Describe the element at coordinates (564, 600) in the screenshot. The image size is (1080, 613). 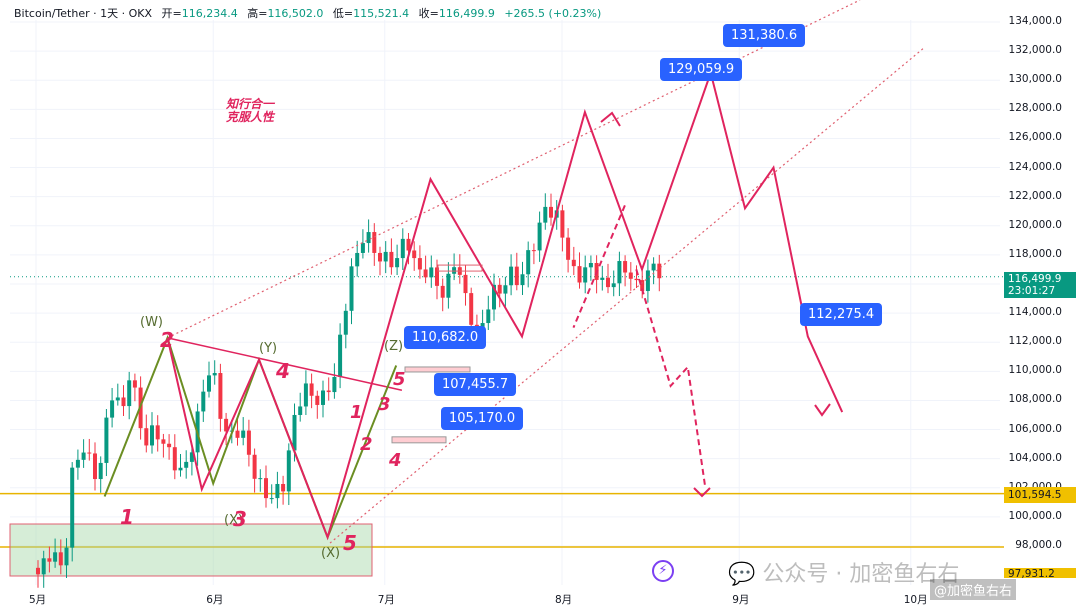
I see `x-tick-label: 8月` at that location.